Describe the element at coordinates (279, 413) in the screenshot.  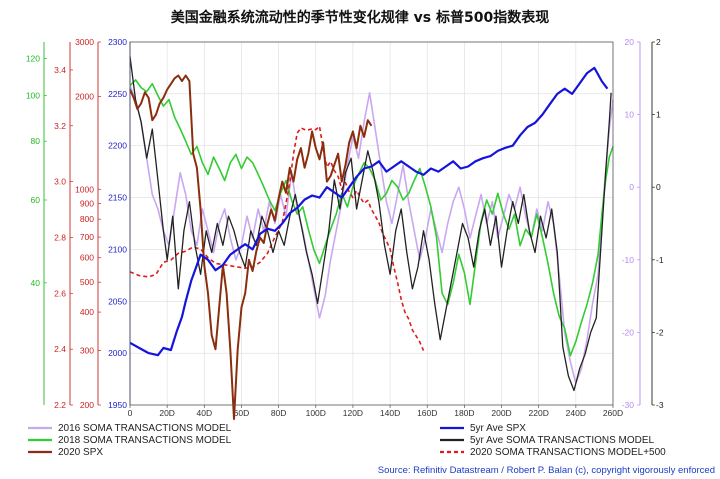
I see `x-tick-label: 80D` at that location.